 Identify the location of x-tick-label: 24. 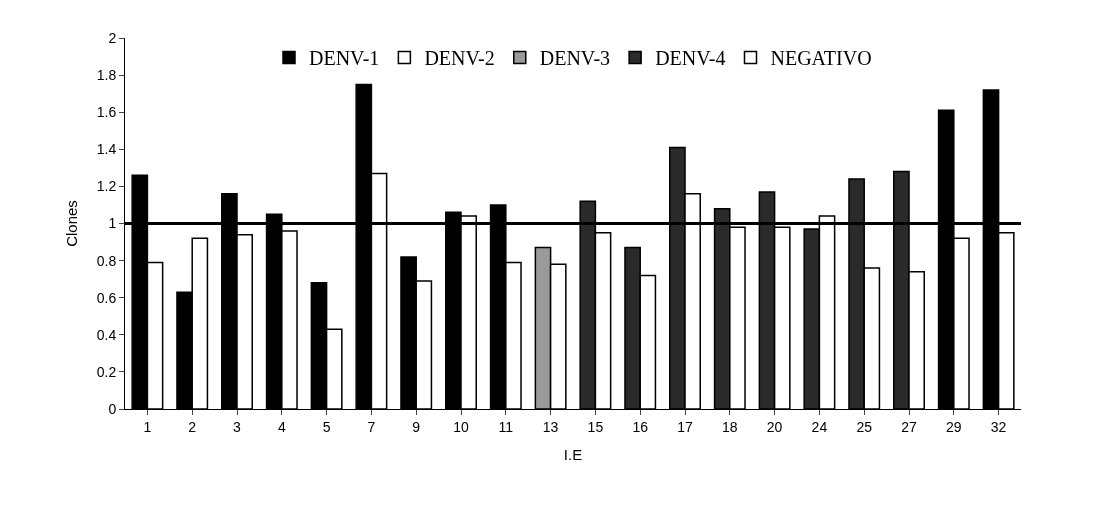
(819, 426).